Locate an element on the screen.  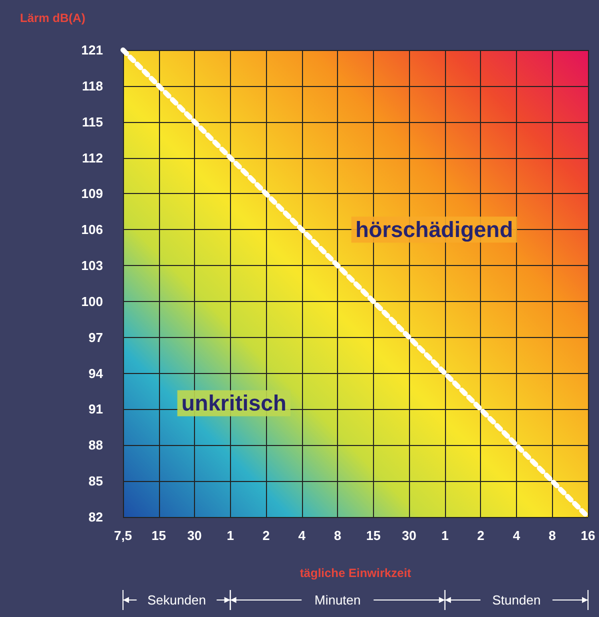
x-tick-label: 16 is located at coordinates (588, 535).